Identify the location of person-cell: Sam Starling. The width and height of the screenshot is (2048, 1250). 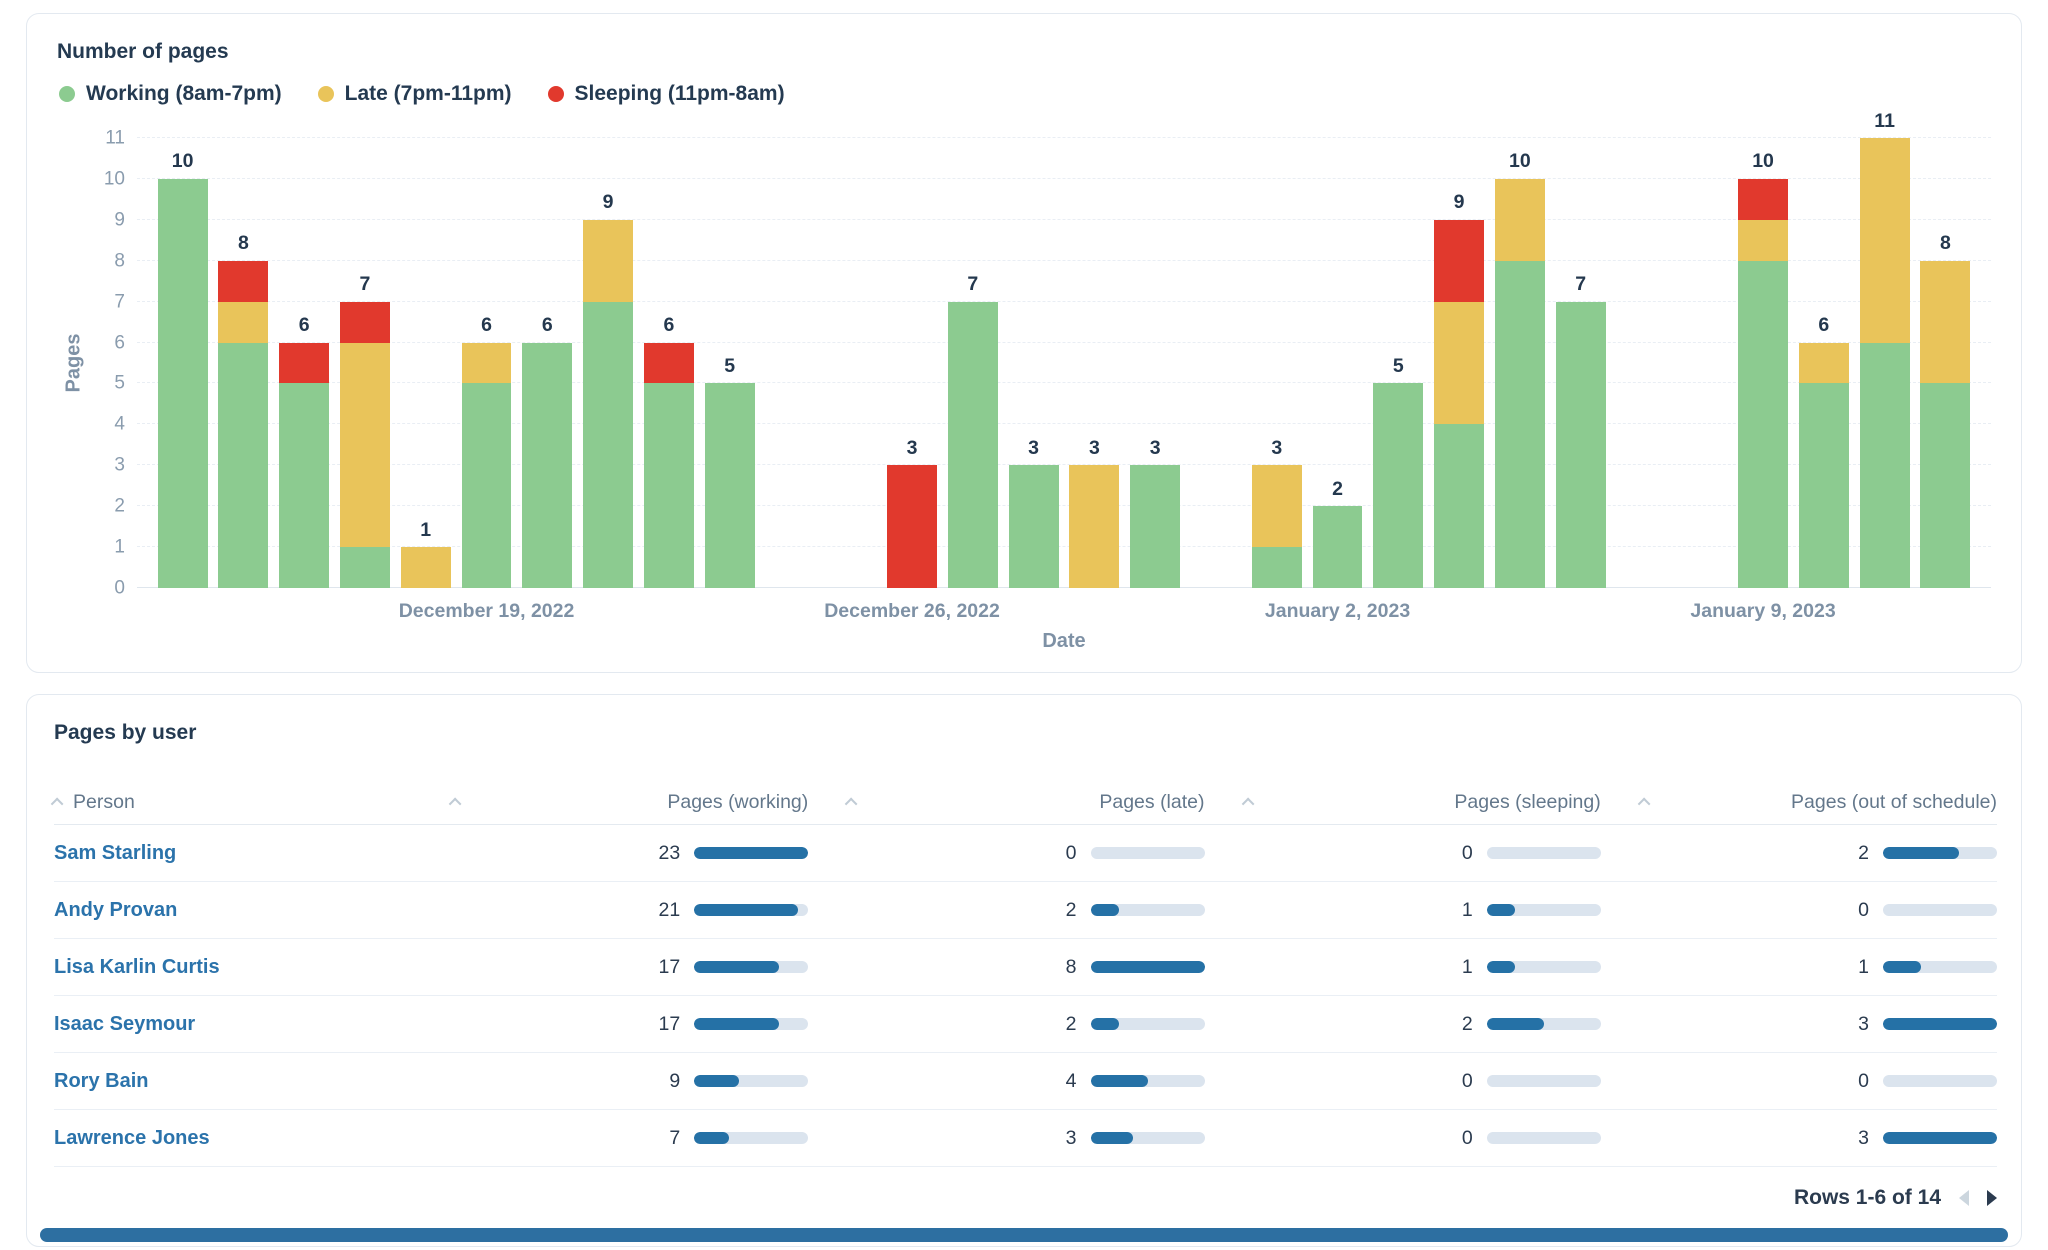
(233, 853).